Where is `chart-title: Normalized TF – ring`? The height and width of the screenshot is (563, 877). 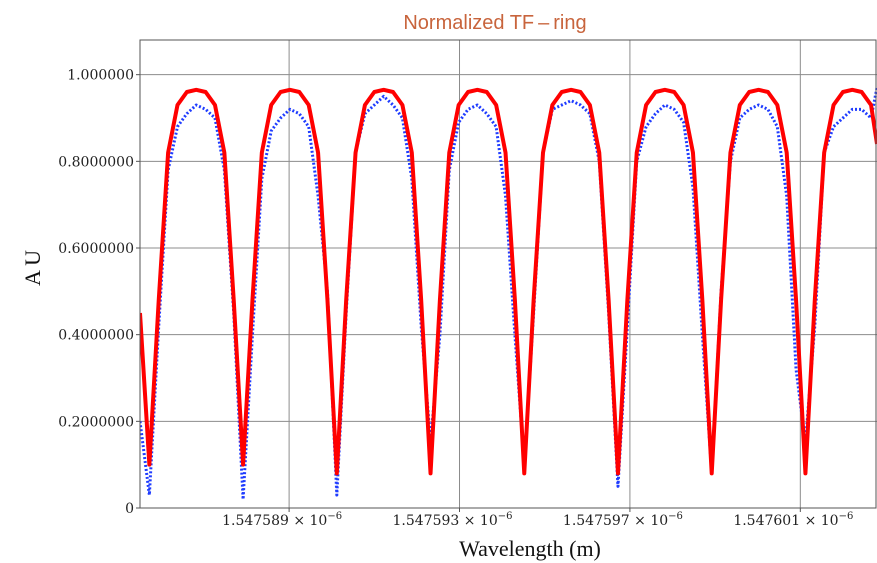
chart-title: Normalized TF – ring is located at coordinates (494, 23).